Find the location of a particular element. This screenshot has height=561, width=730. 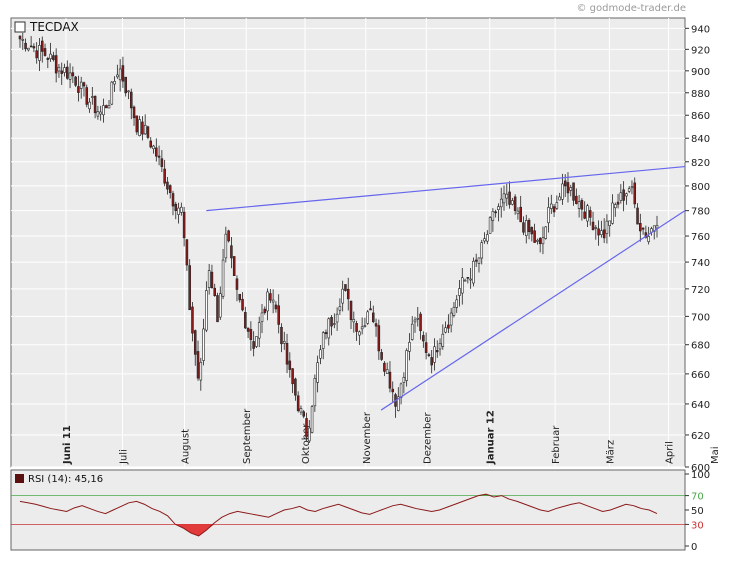

price-y-tick-label: 740 is located at coordinates (700, 263).